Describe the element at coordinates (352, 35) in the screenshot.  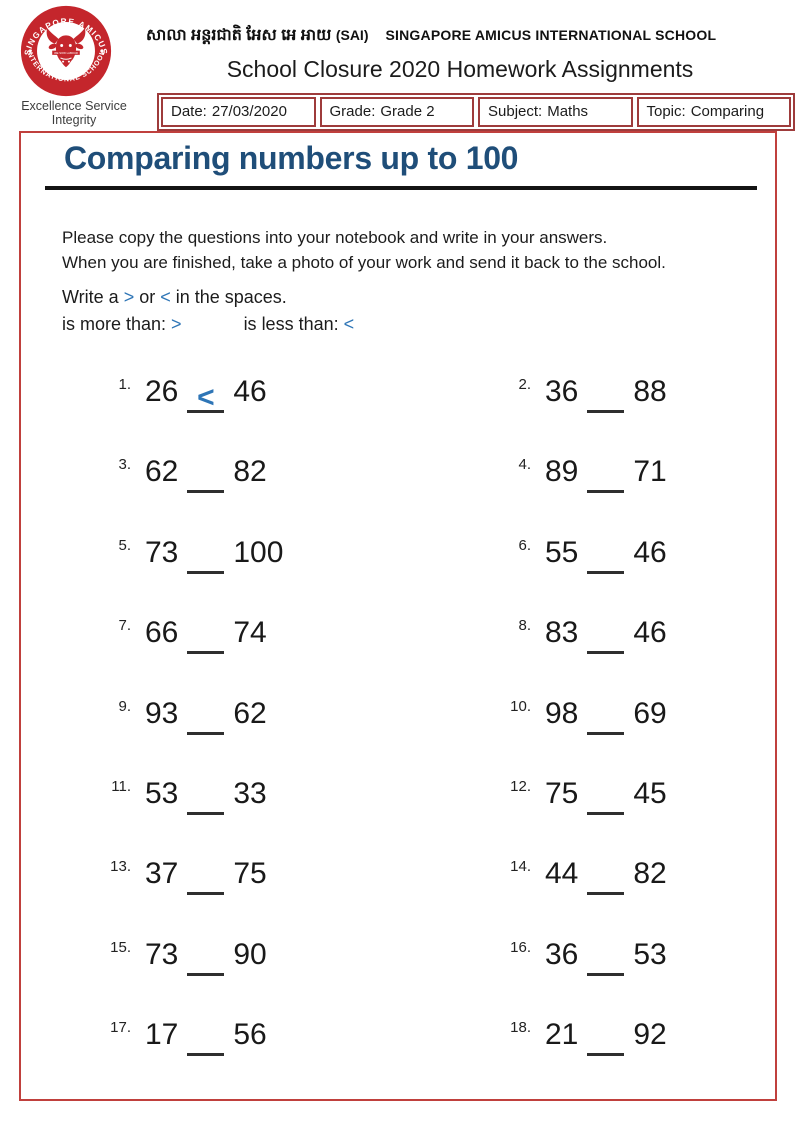
I see `school-name-sai: (SAI)` at that location.